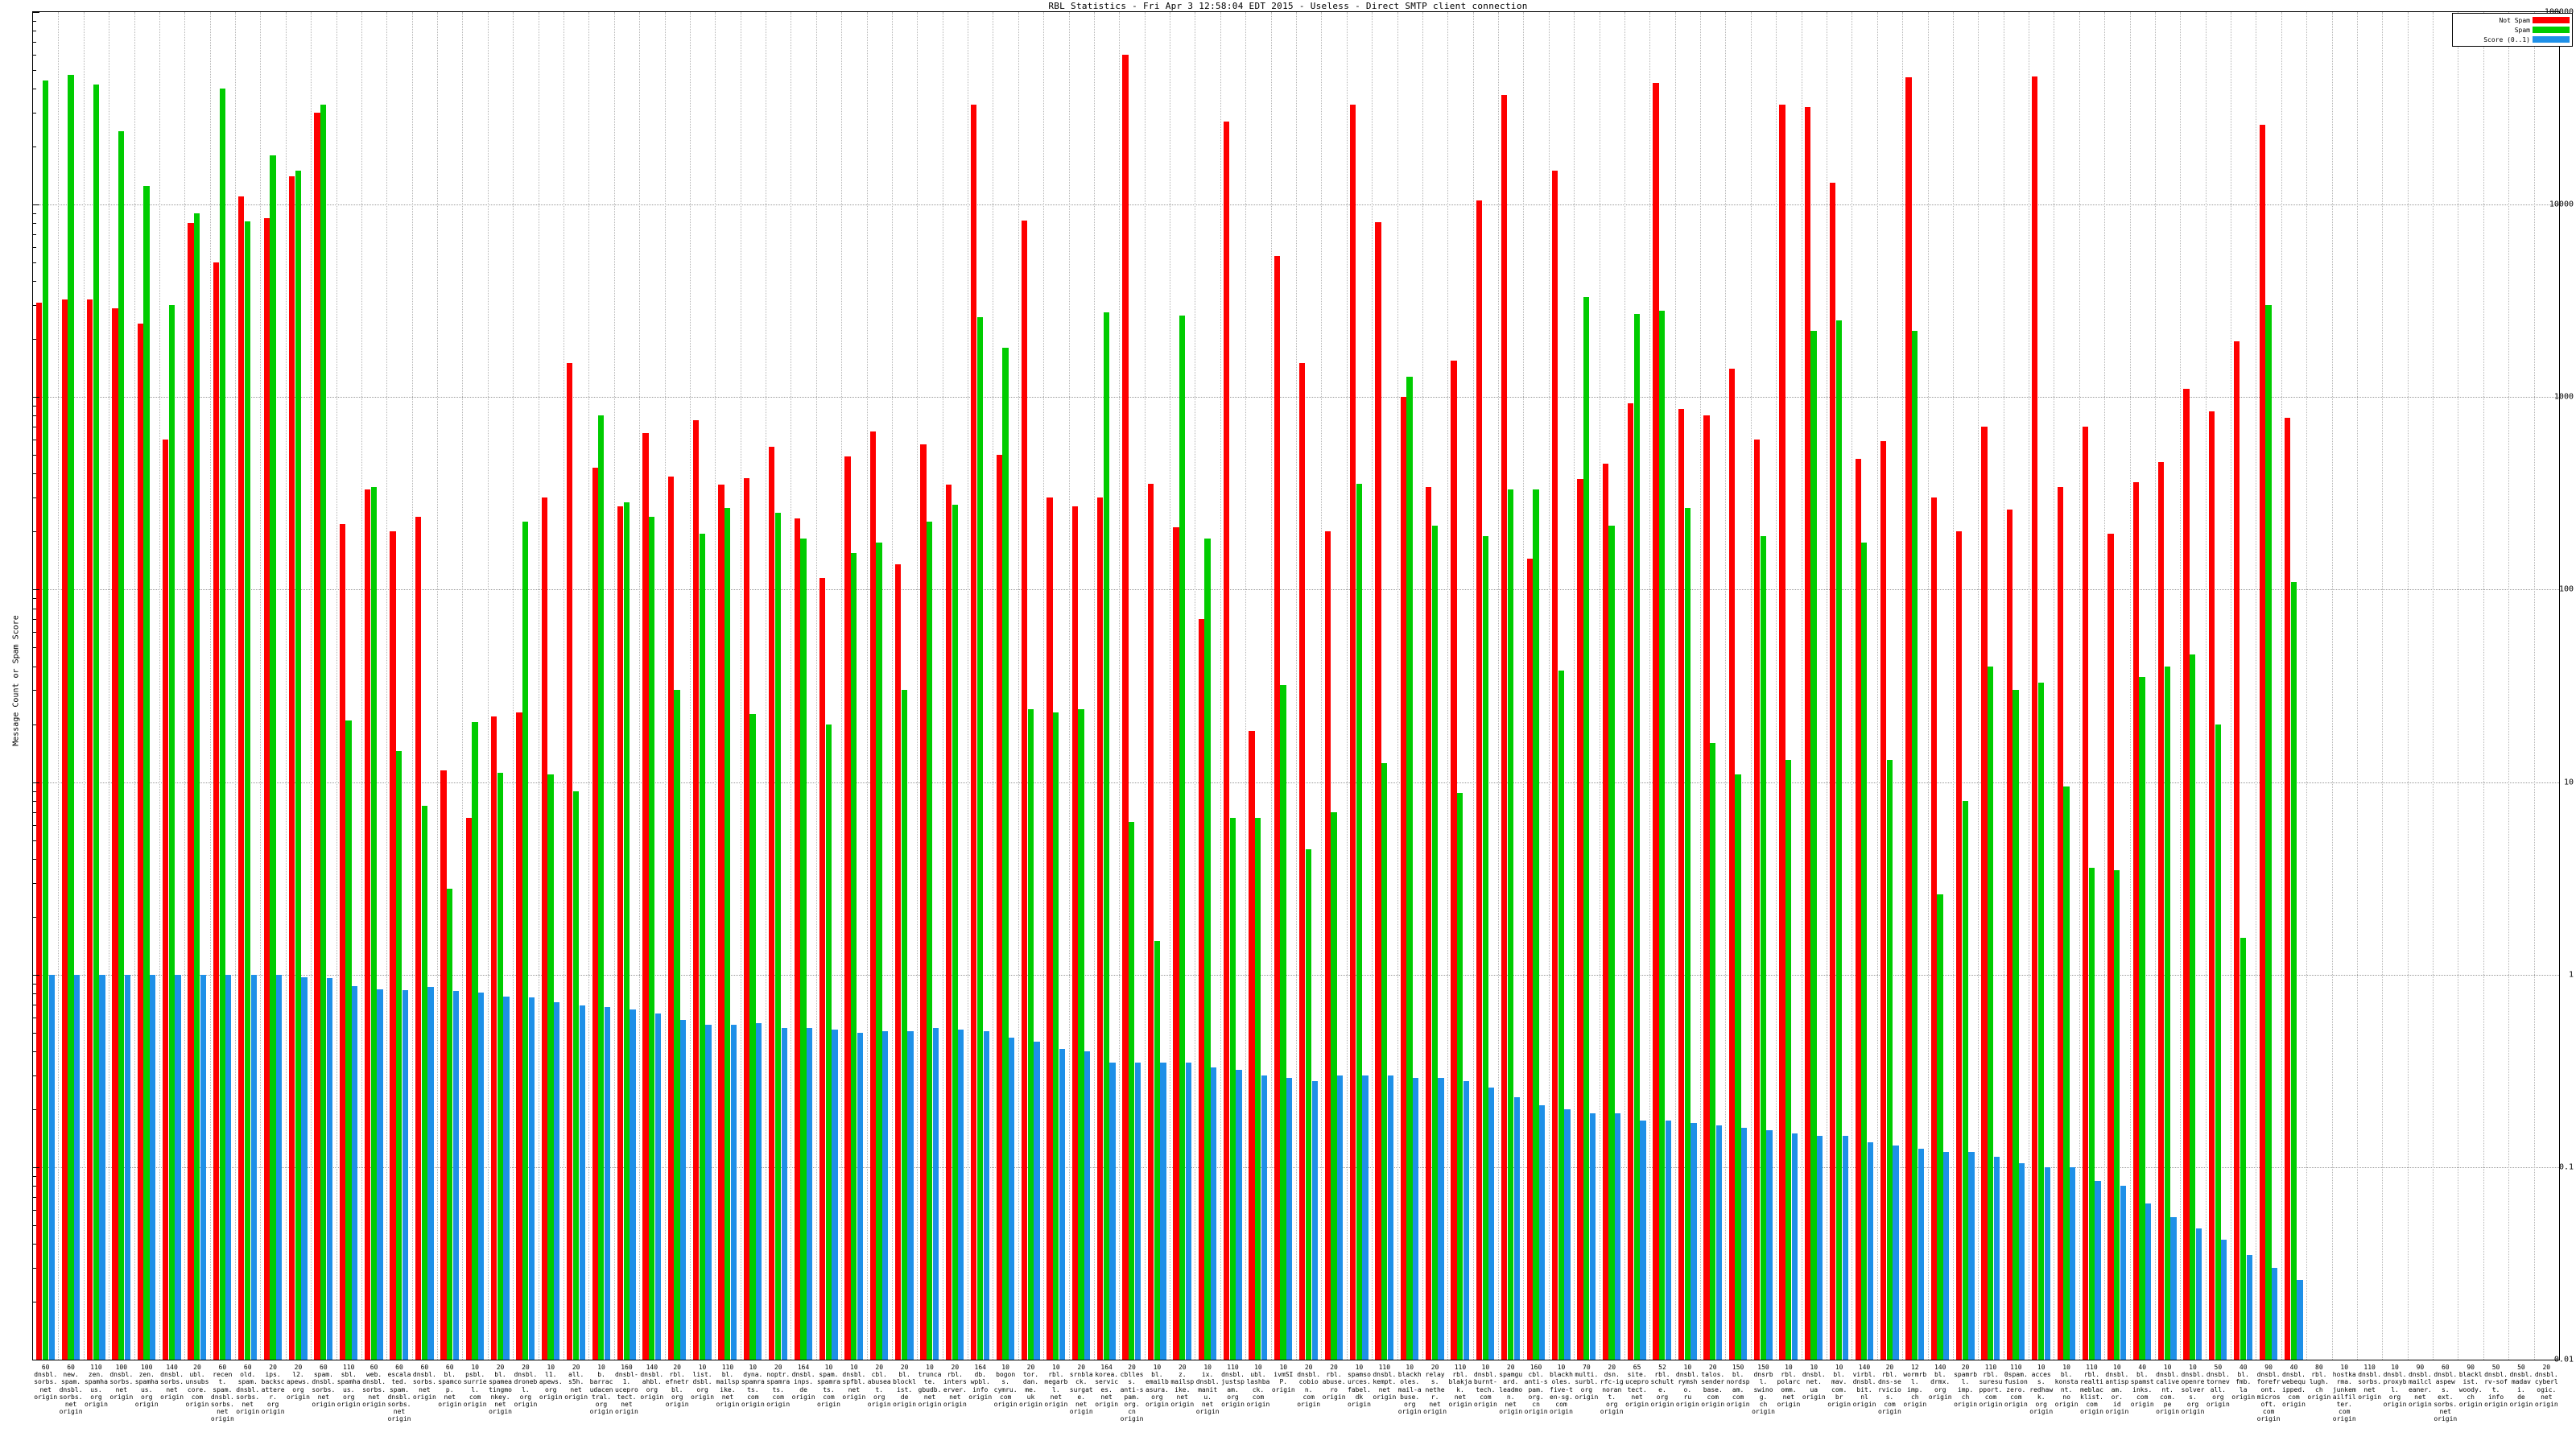 The width and height of the screenshot is (2576, 1449). Describe the element at coordinates (2344, 1393) in the screenshot. I see `x-axis-tick-label: 10 hostkarma. junkemailfilter. com origin` at that location.